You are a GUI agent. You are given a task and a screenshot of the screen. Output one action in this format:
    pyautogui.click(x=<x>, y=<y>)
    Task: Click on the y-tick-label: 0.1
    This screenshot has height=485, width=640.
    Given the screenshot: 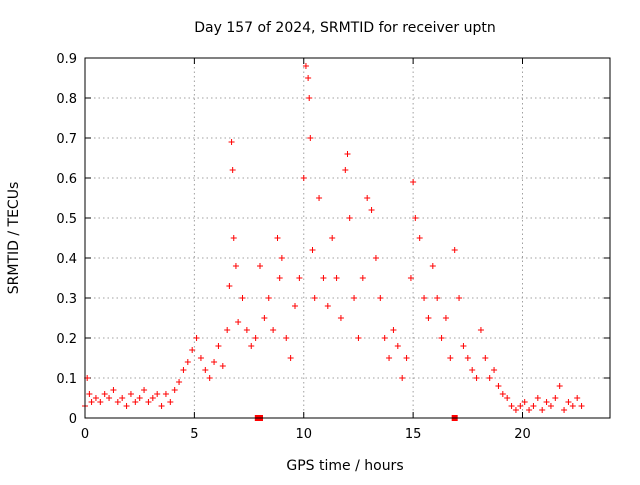 What is the action you would take?
    pyautogui.click(x=66, y=379)
    